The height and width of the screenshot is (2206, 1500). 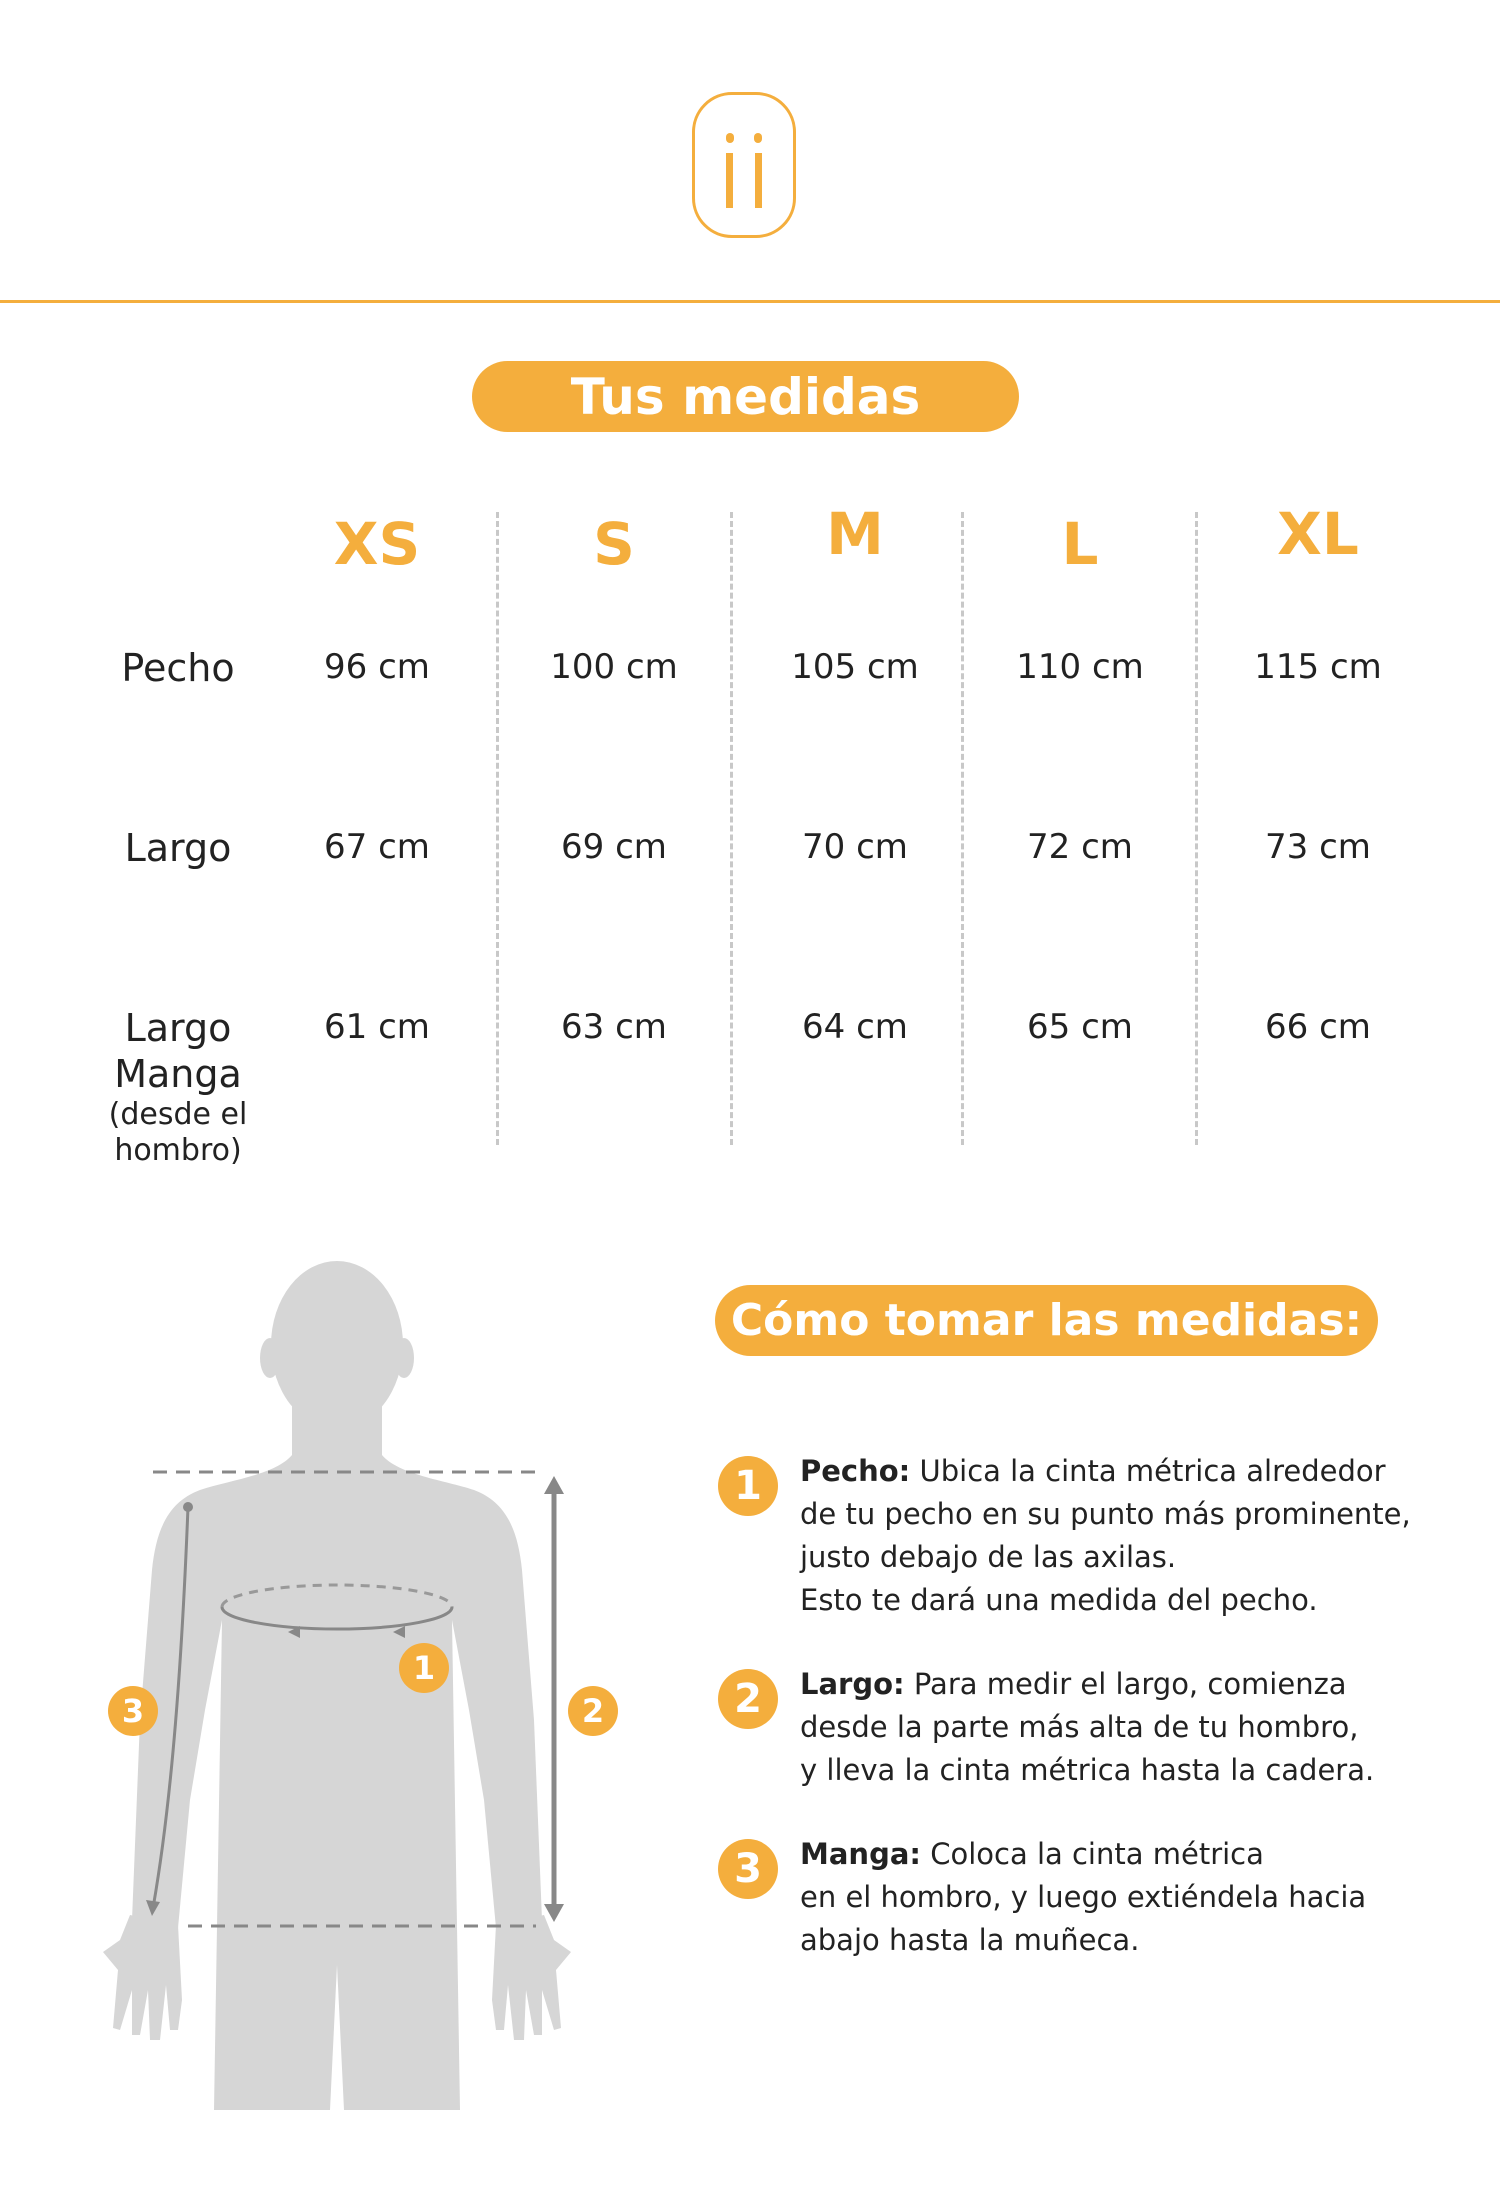 What do you see at coordinates (178, 668) in the screenshot?
I see `row-label: Pecho` at bounding box center [178, 668].